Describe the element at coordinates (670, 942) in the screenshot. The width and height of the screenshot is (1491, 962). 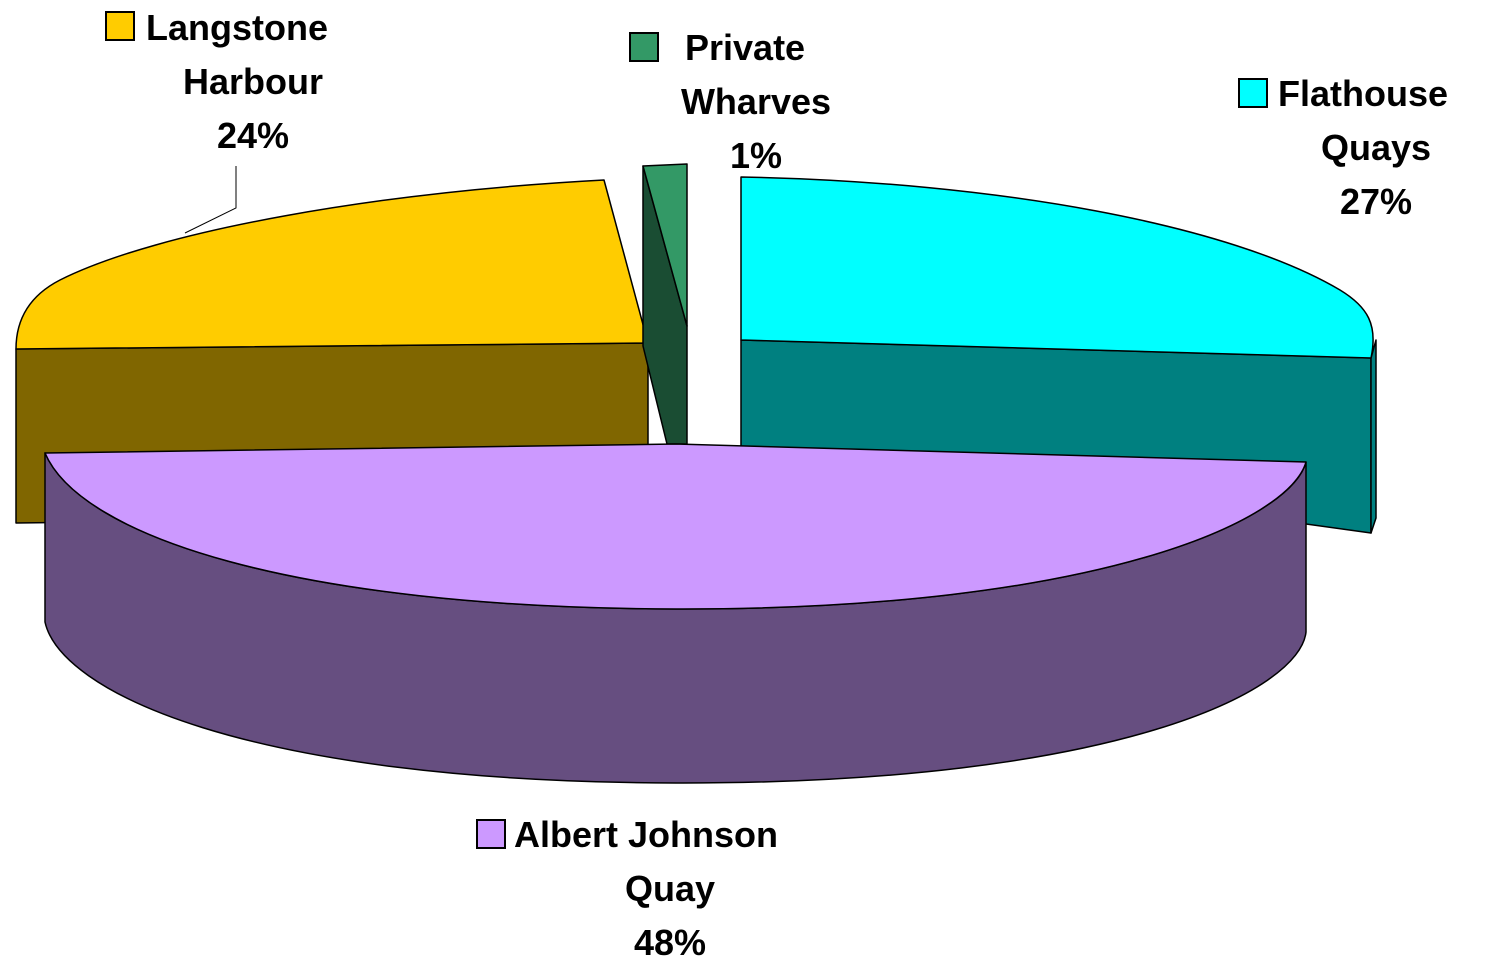
I see `label-albert-johnson-quay-percent: 48%` at that location.